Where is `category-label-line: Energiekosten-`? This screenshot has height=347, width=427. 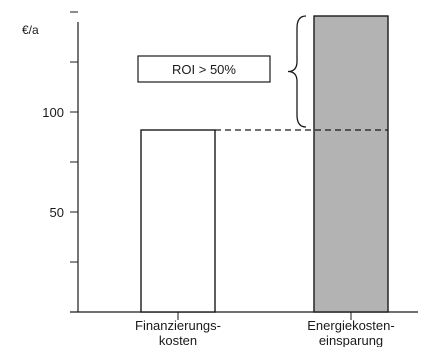 category-label-line: Energiekosten- is located at coordinates (350, 325).